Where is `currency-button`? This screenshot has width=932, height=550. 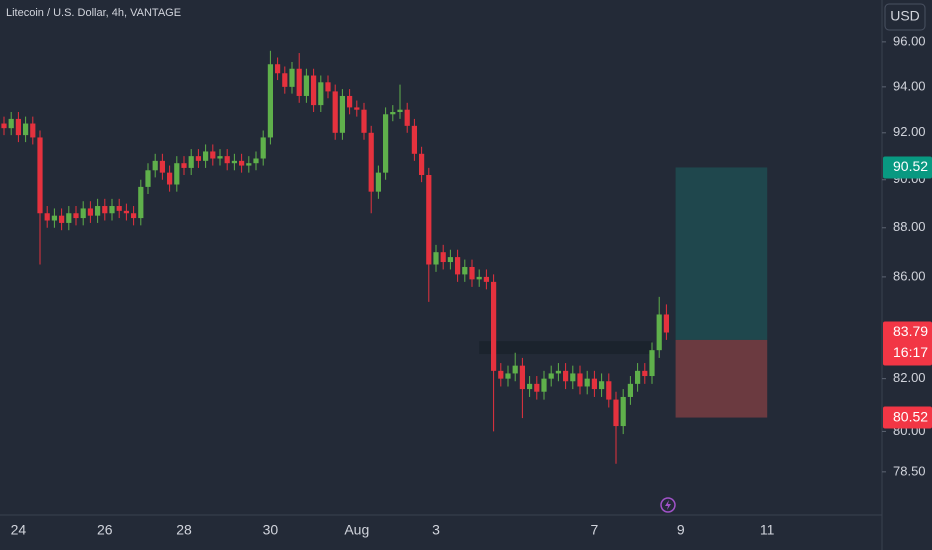 currency-button is located at coordinates (905, 17).